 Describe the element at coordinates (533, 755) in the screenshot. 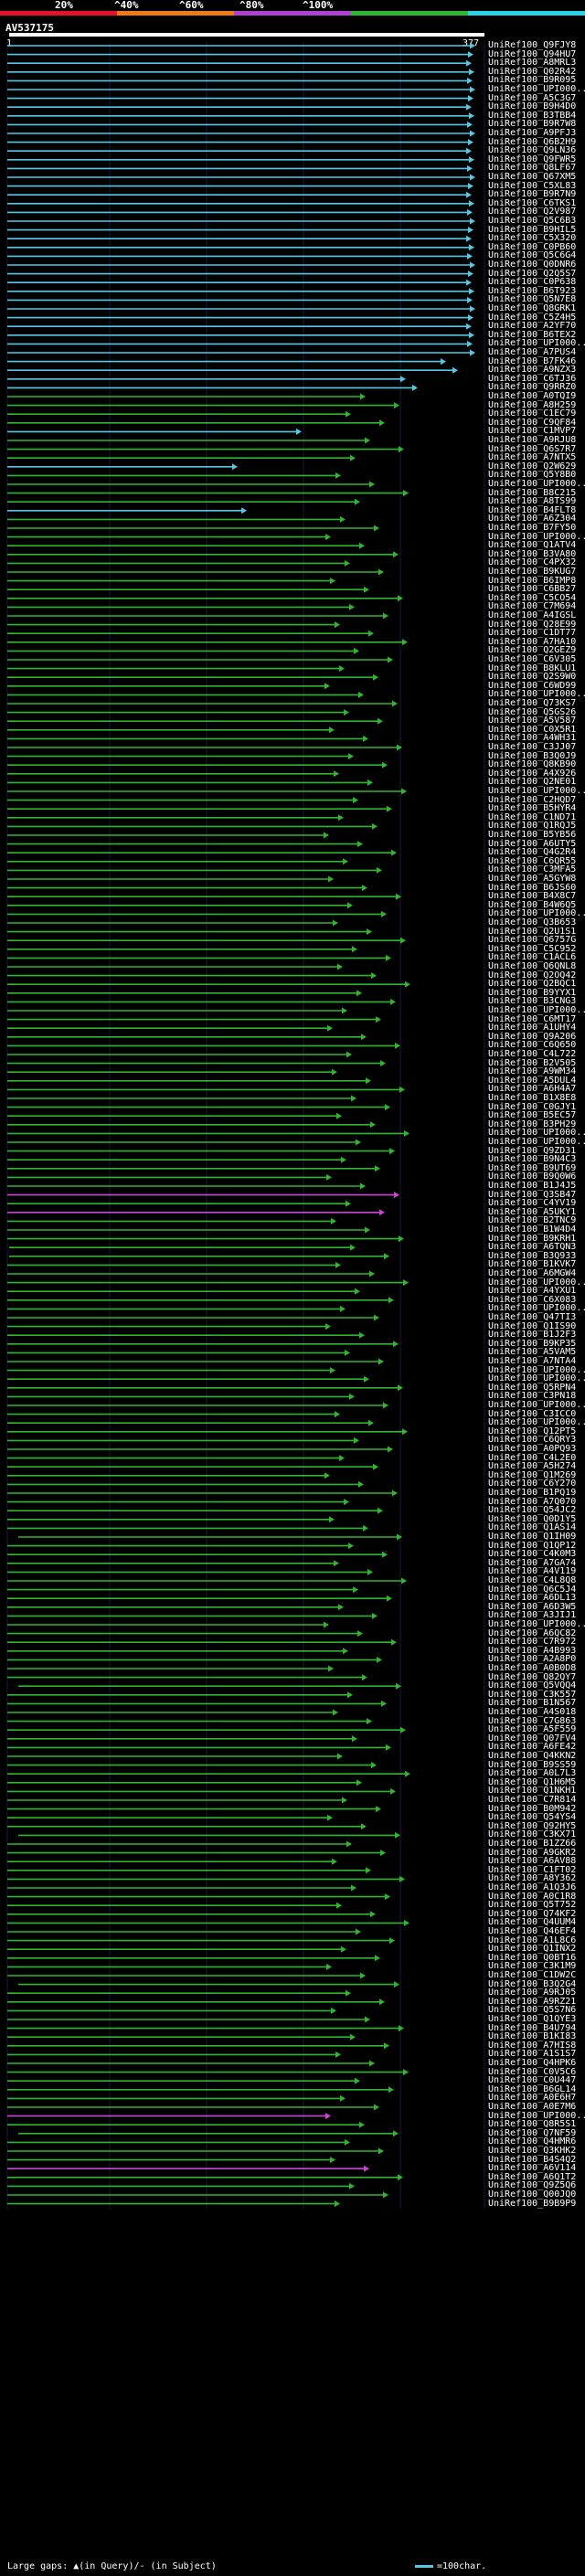

I see `hit-label: UniRef100_B3Q0J9` at that location.